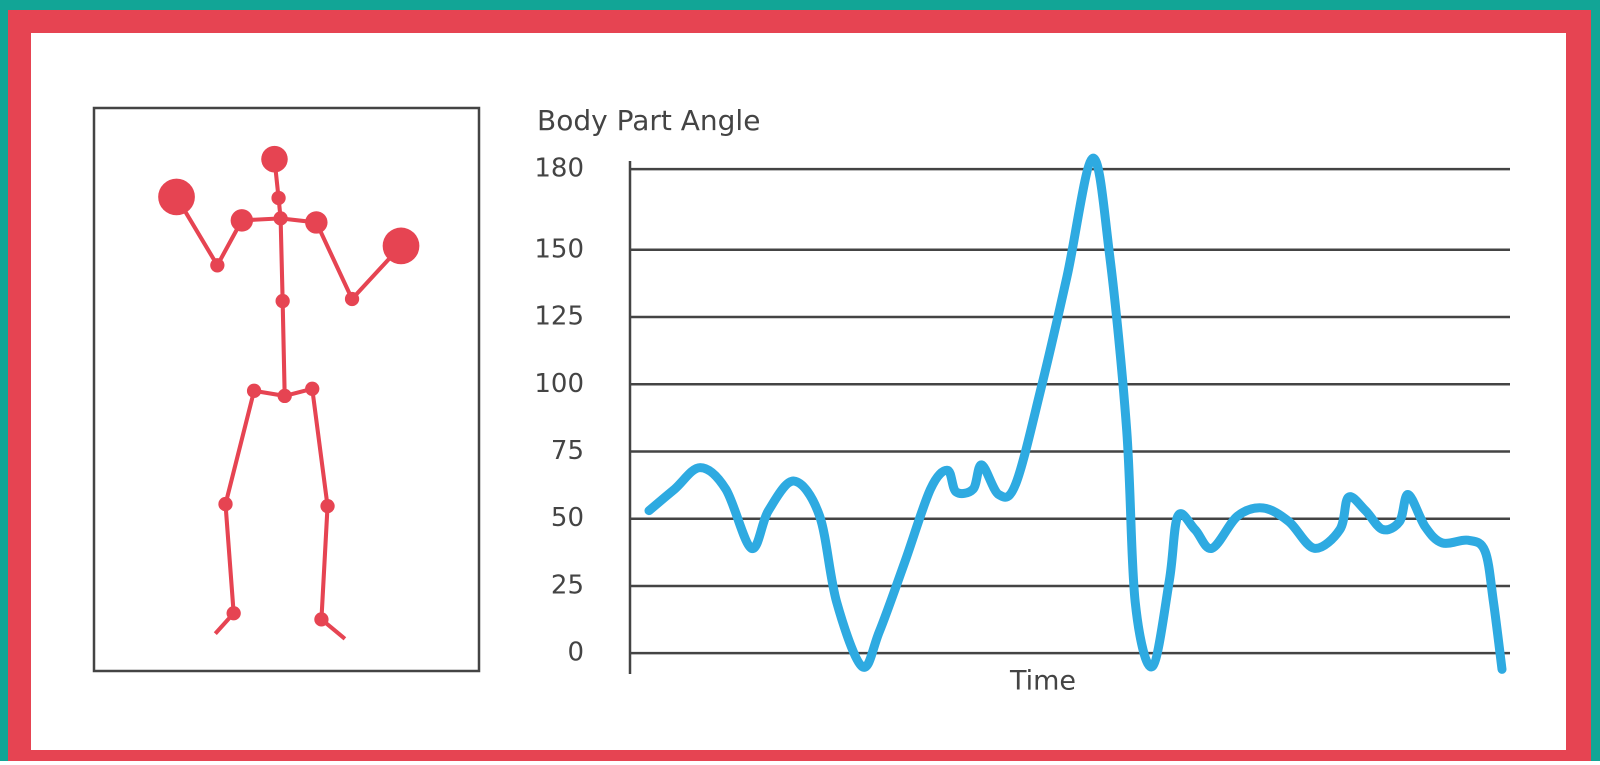  I want to click on y-tick-label: 25, so click(567, 585).